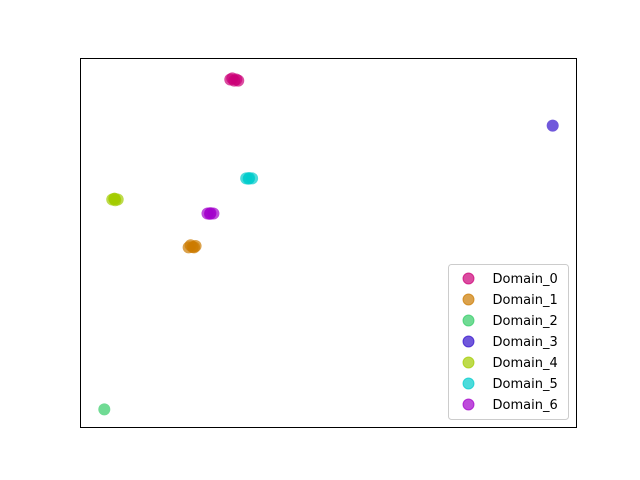  Describe the element at coordinates (525, 363) in the screenshot. I see `legend-label: Domain_4` at that location.